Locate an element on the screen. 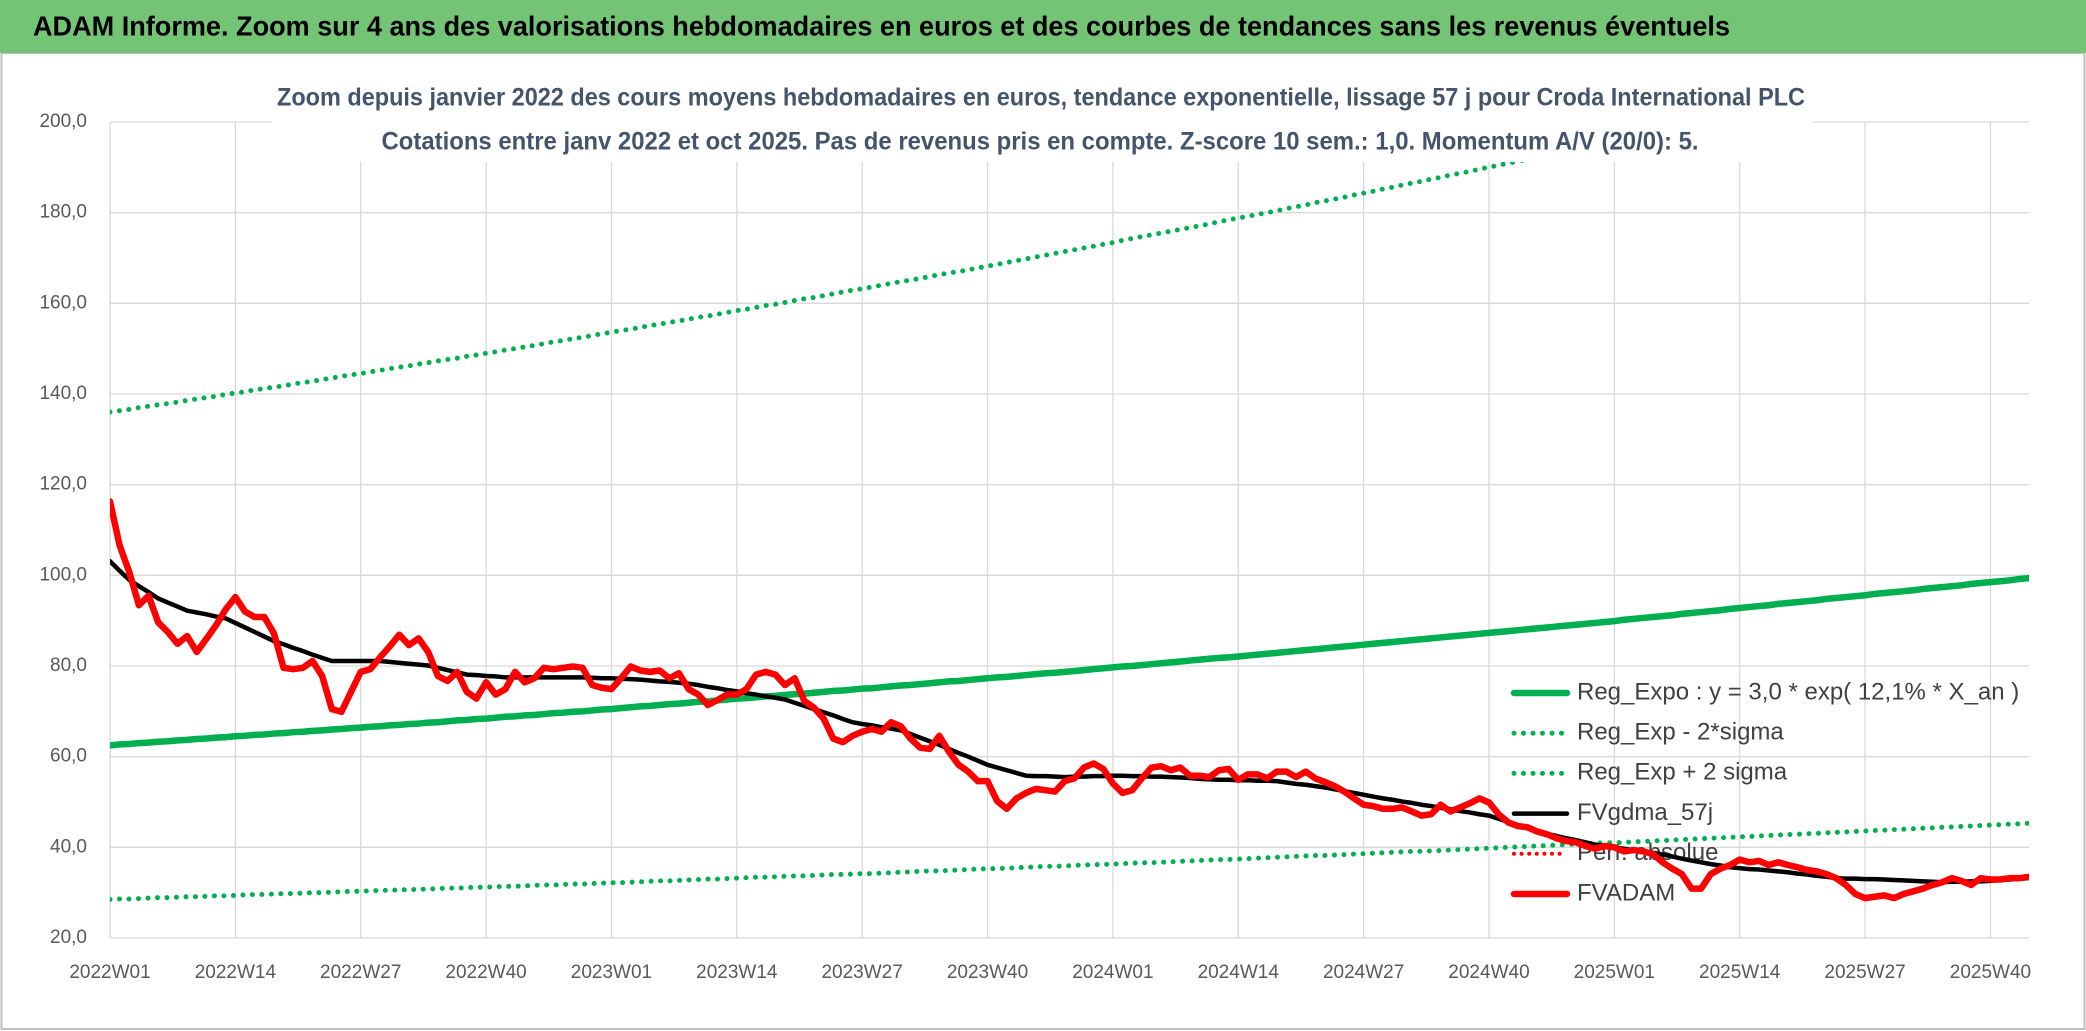 The width and height of the screenshot is (2086, 1031). y-tick-label: 120,0 is located at coordinates (63, 484).